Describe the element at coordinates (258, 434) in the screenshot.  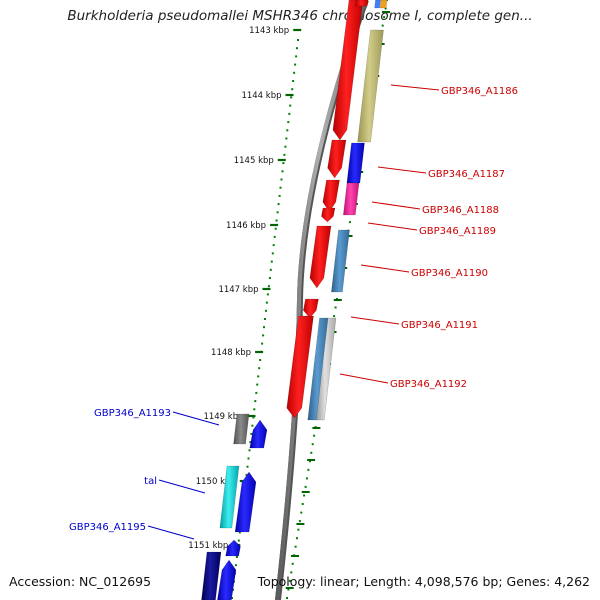
I see `cds-a1193` at that location.